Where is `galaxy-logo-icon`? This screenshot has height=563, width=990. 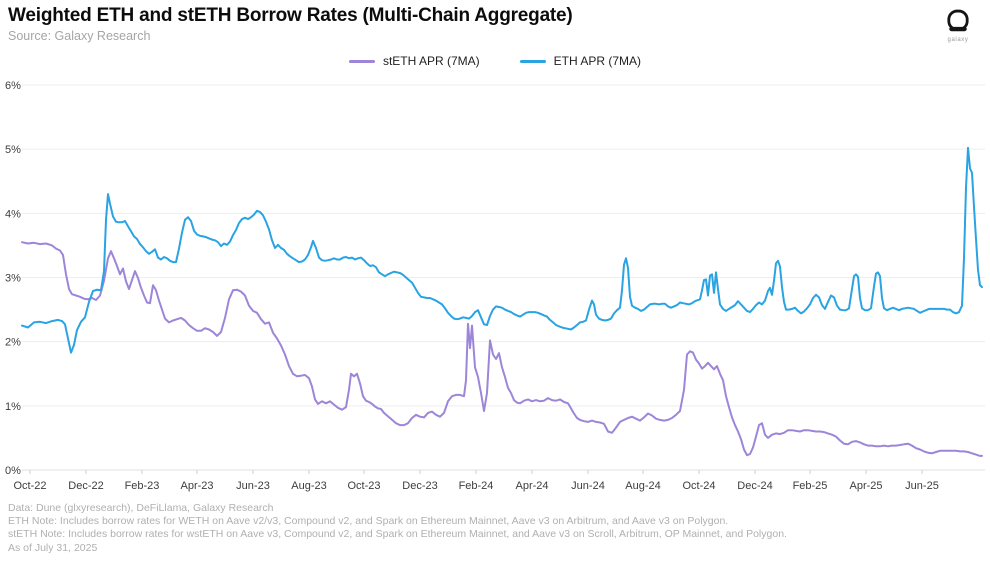 galaxy-logo-icon is located at coordinates (958, 20).